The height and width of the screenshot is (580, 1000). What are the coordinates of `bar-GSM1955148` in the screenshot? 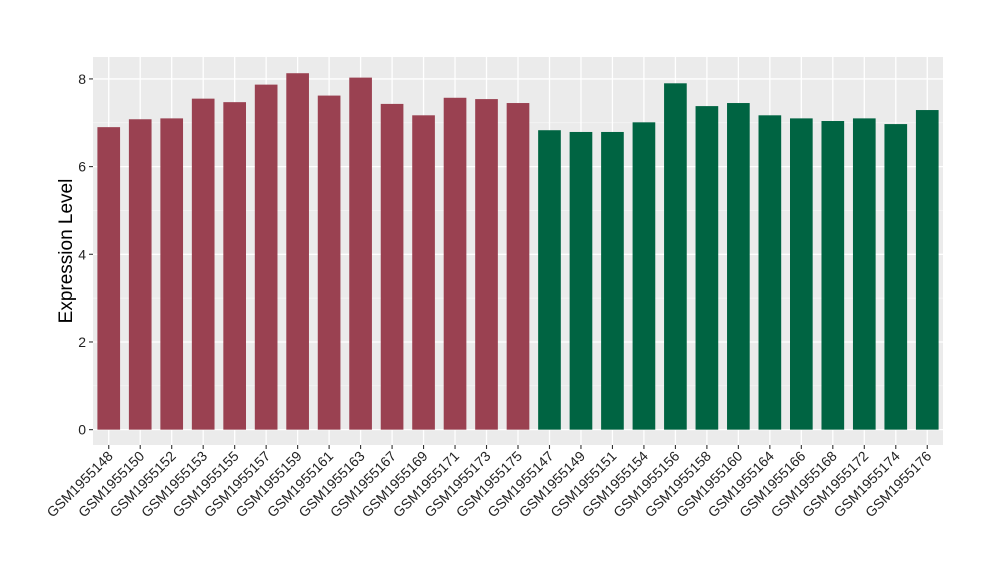 It's located at (109, 278).